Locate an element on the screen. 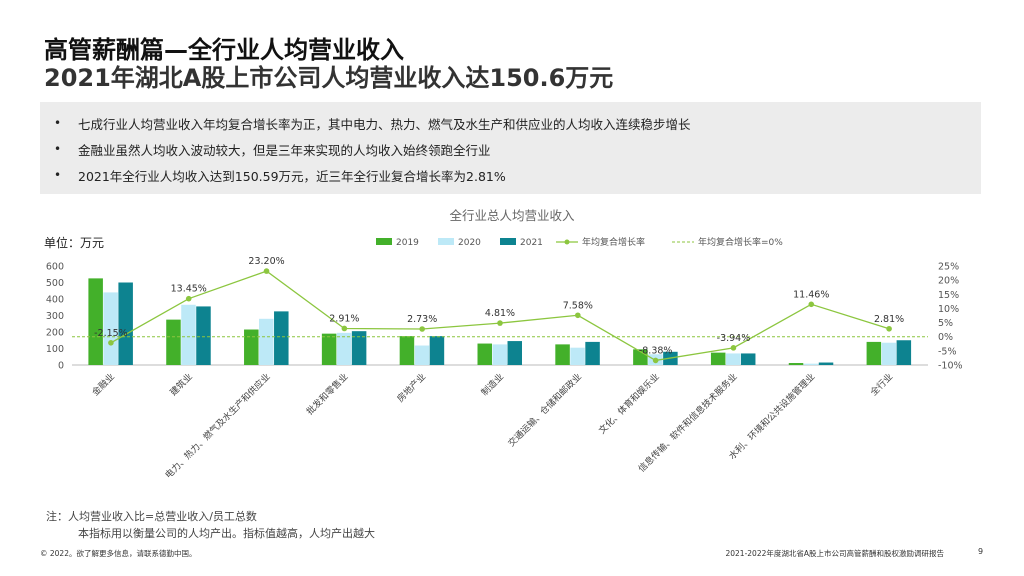 The height and width of the screenshot is (576, 1024). growth-data-label: 13.45% is located at coordinates (189, 289).